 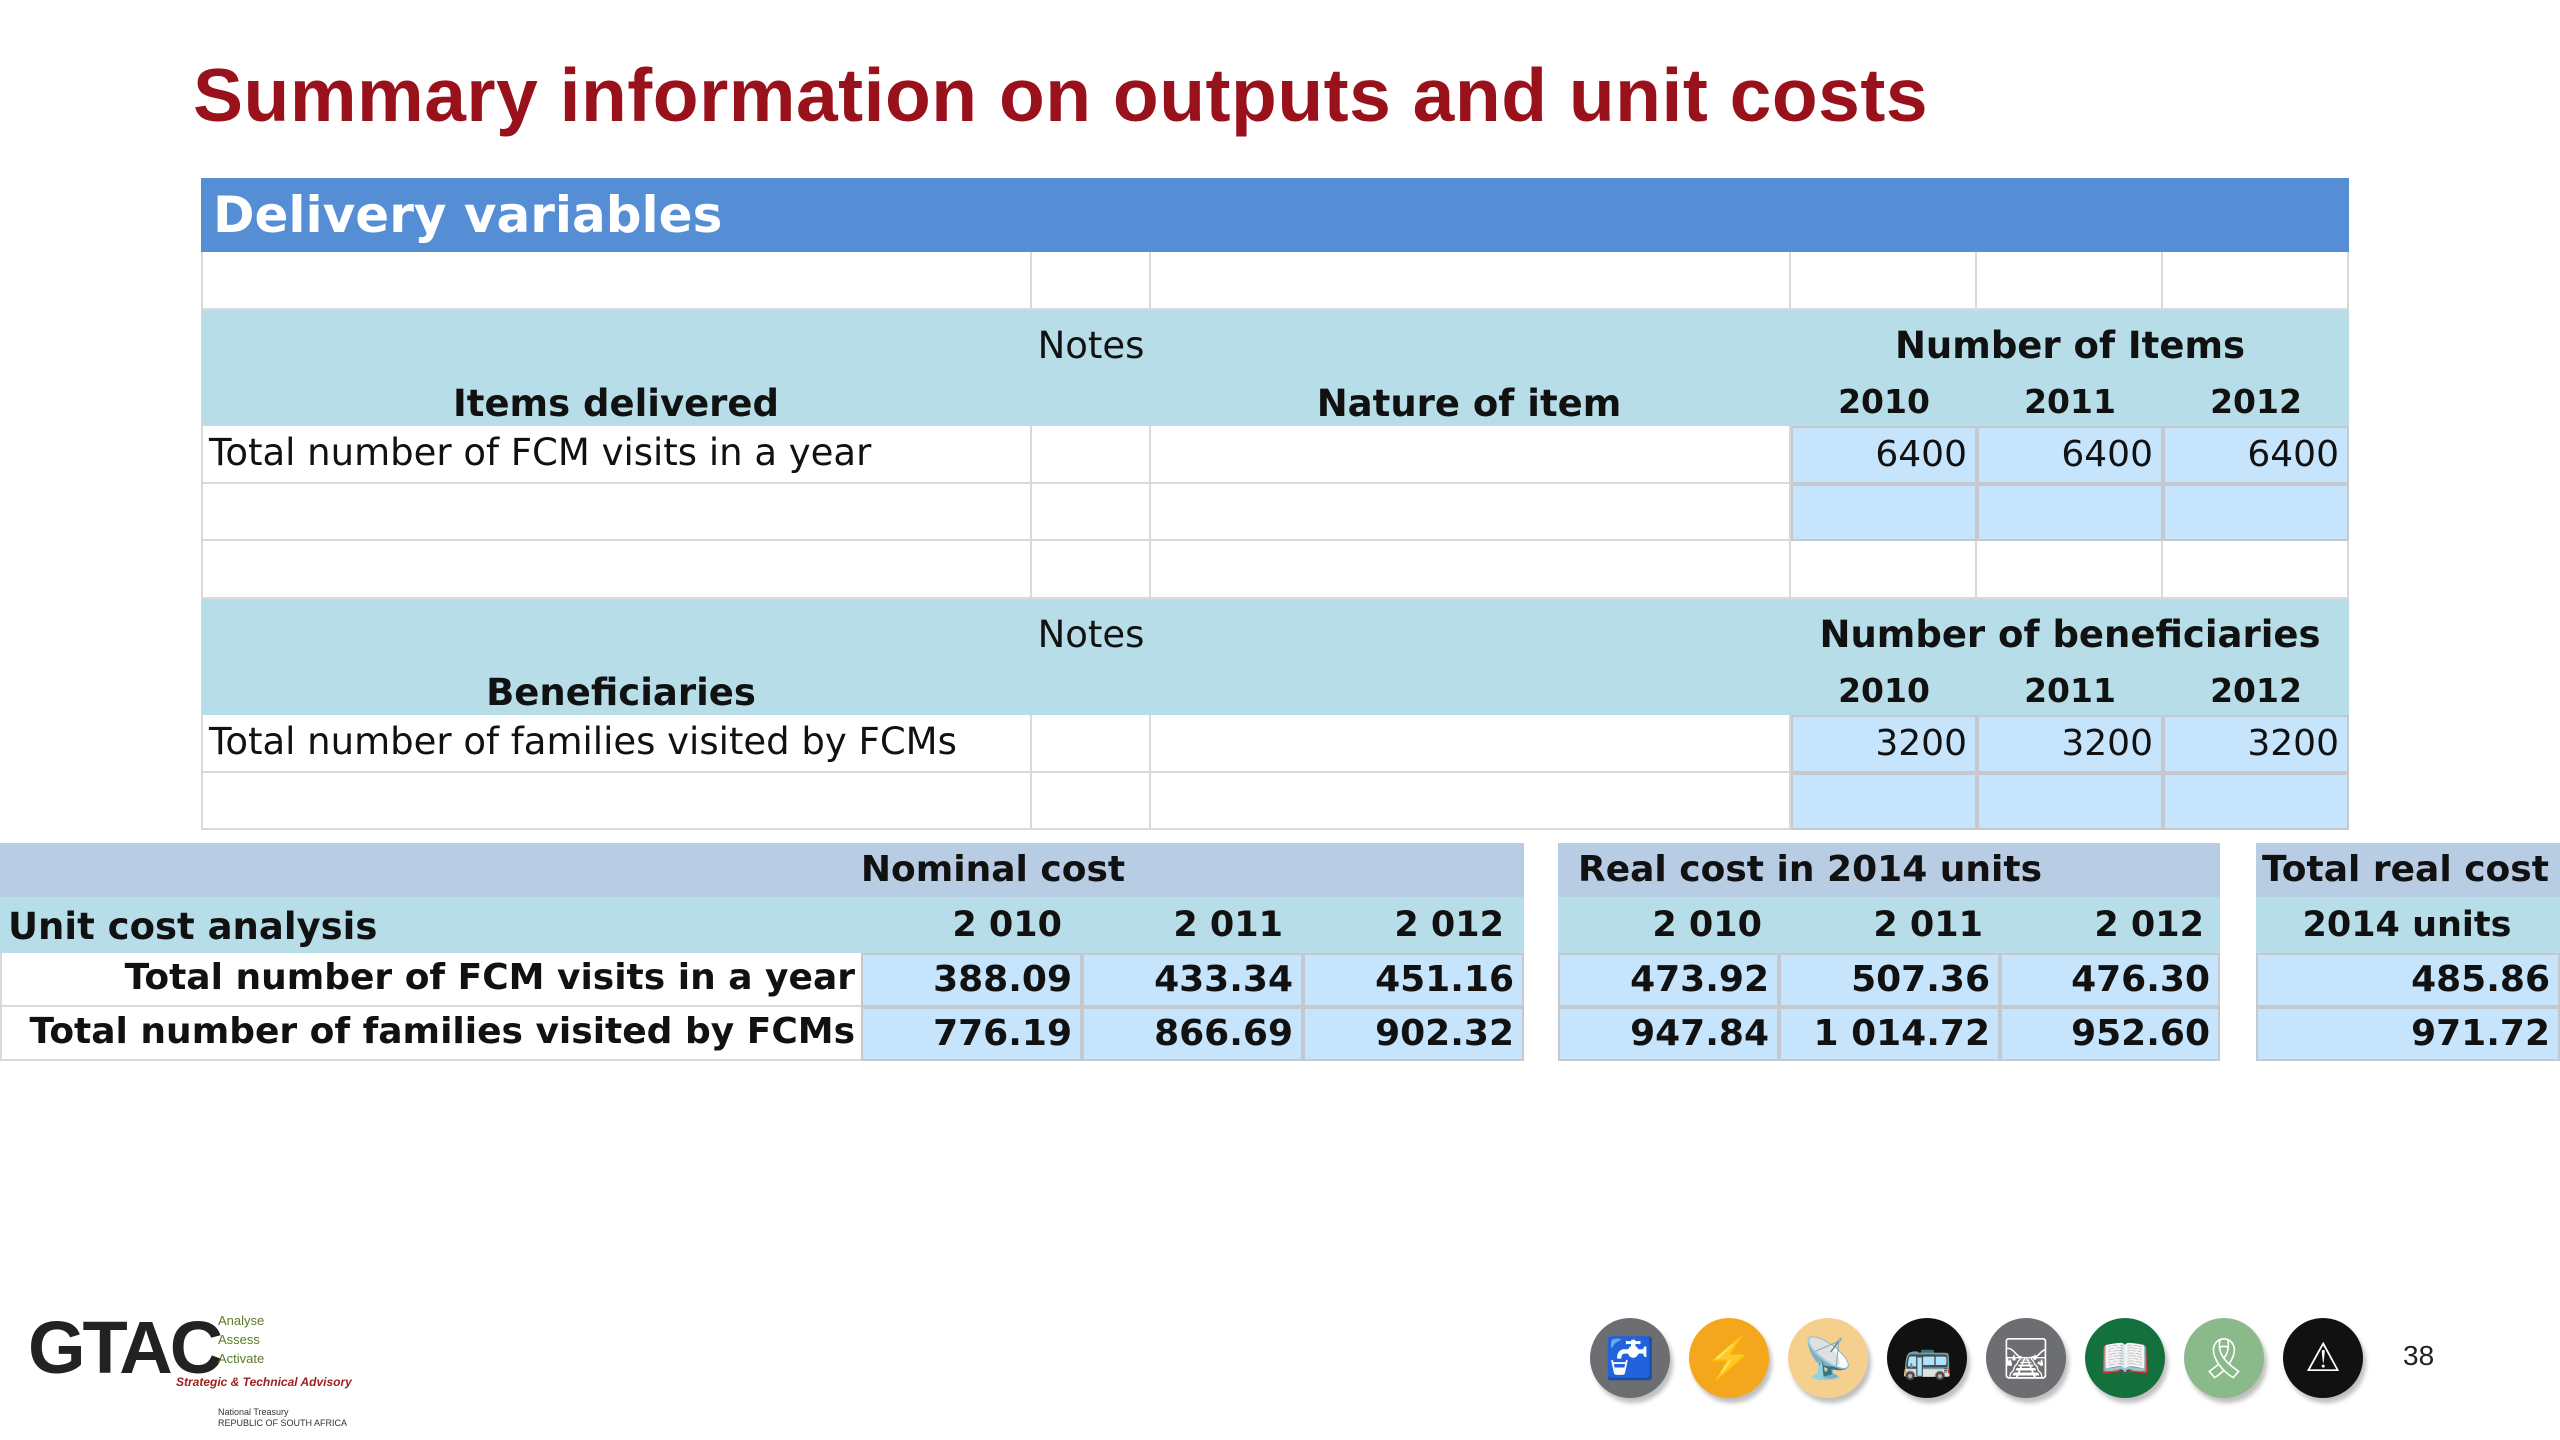 I want to click on item-label-cell: Total number of FCM visits in a year, so click(x=616, y=455).